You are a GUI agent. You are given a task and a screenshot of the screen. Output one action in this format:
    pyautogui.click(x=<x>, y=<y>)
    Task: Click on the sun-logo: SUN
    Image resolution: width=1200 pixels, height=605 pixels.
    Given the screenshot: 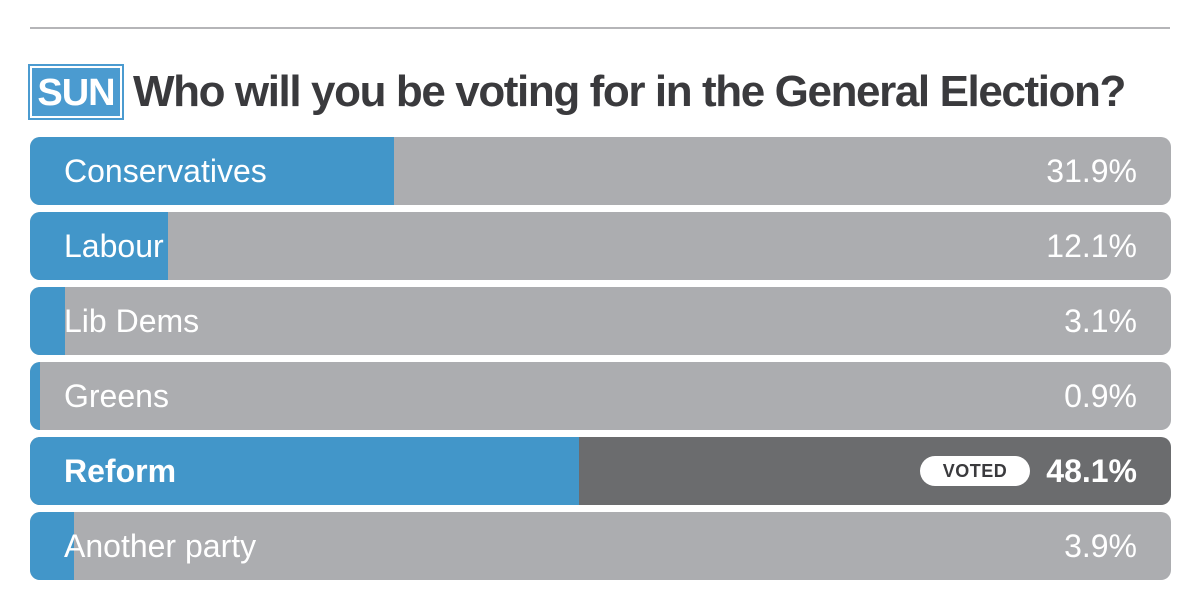 What is the action you would take?
    pyautogui.click(x=76, y=92)
    